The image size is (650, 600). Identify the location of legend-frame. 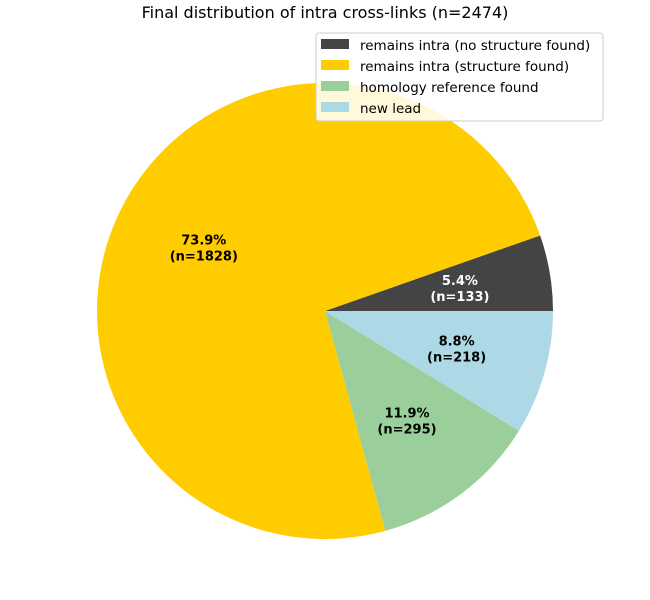
(459, 77).